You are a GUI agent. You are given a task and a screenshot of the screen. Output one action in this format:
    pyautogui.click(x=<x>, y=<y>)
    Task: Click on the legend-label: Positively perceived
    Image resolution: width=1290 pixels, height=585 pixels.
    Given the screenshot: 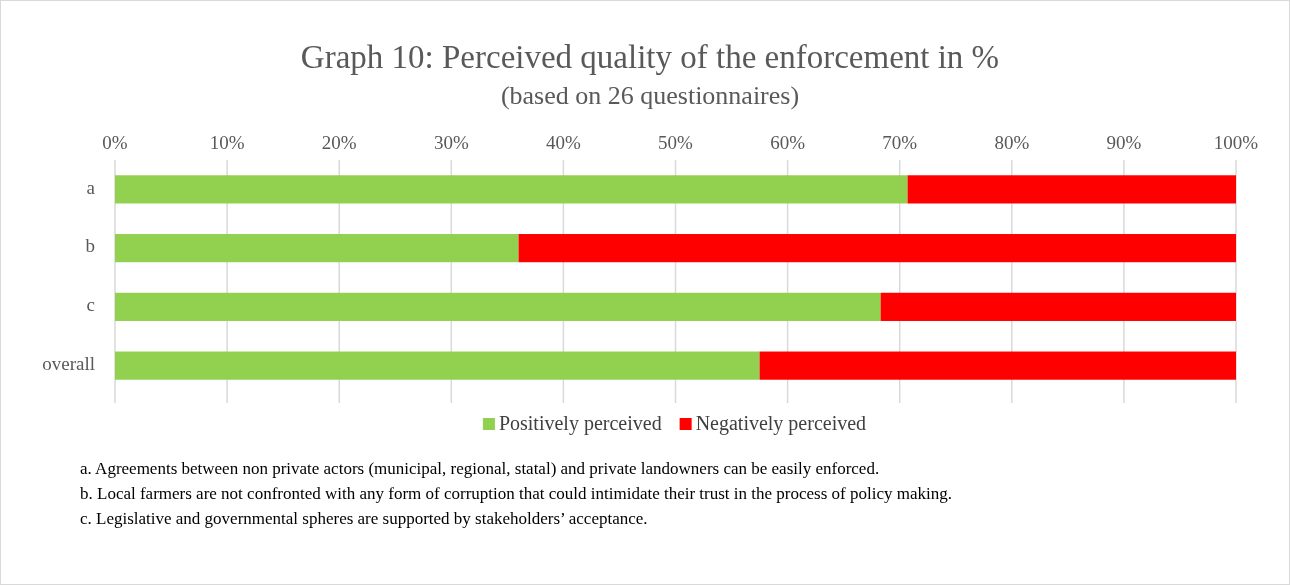 What is the action you would take?
    pyautogui.click(x=580, y=423)
    